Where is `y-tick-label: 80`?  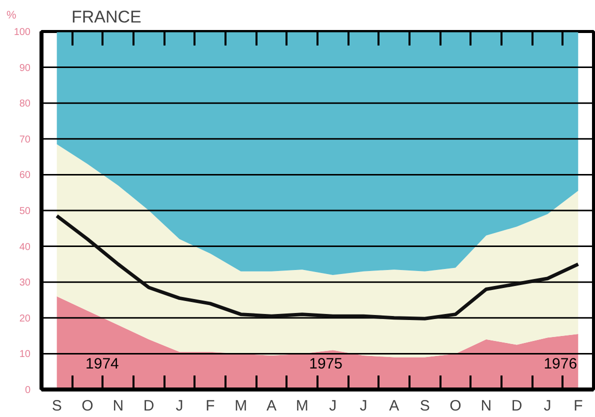 y-tick-label: 80 is located at coordinates (25, 104).